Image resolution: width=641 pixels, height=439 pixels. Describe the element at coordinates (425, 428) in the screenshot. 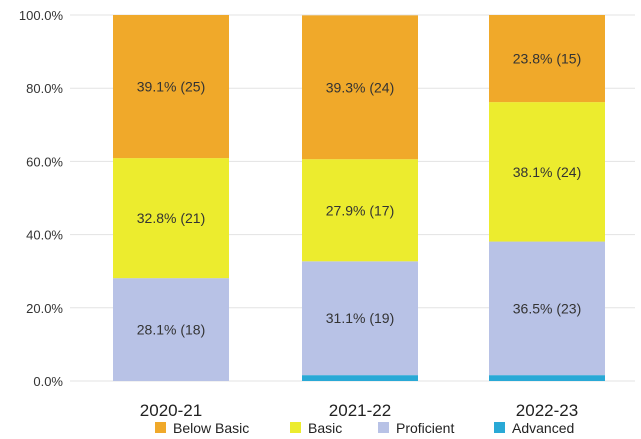

I see `legend-label: Proficient` at that location.